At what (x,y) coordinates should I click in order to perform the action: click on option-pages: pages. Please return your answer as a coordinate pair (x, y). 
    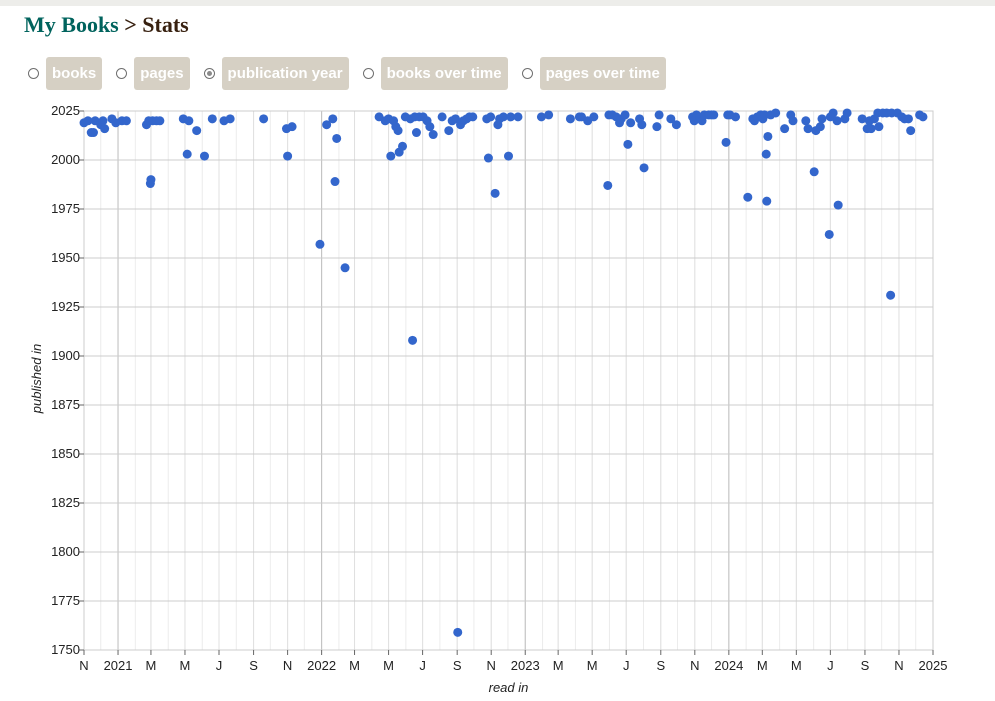
    Looking at the image, I should click on (153, 73).